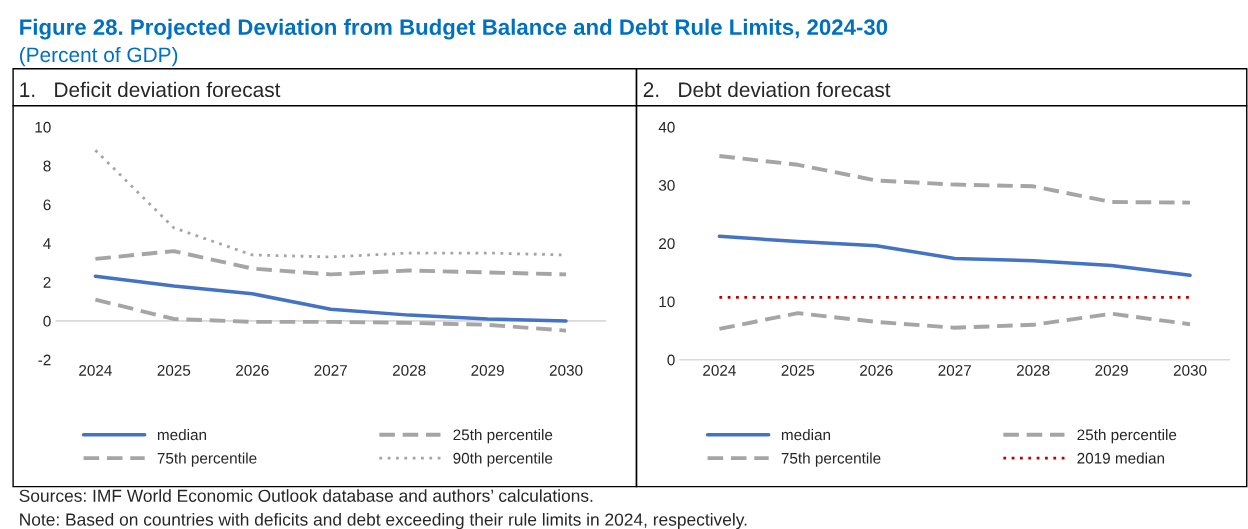  What do you see at coordinates (306, 495) in the screenshot?
I see `source-note: Sources: IMF World Economic Outlook database and authors’ calculations.` at bounding box center [306, 495].